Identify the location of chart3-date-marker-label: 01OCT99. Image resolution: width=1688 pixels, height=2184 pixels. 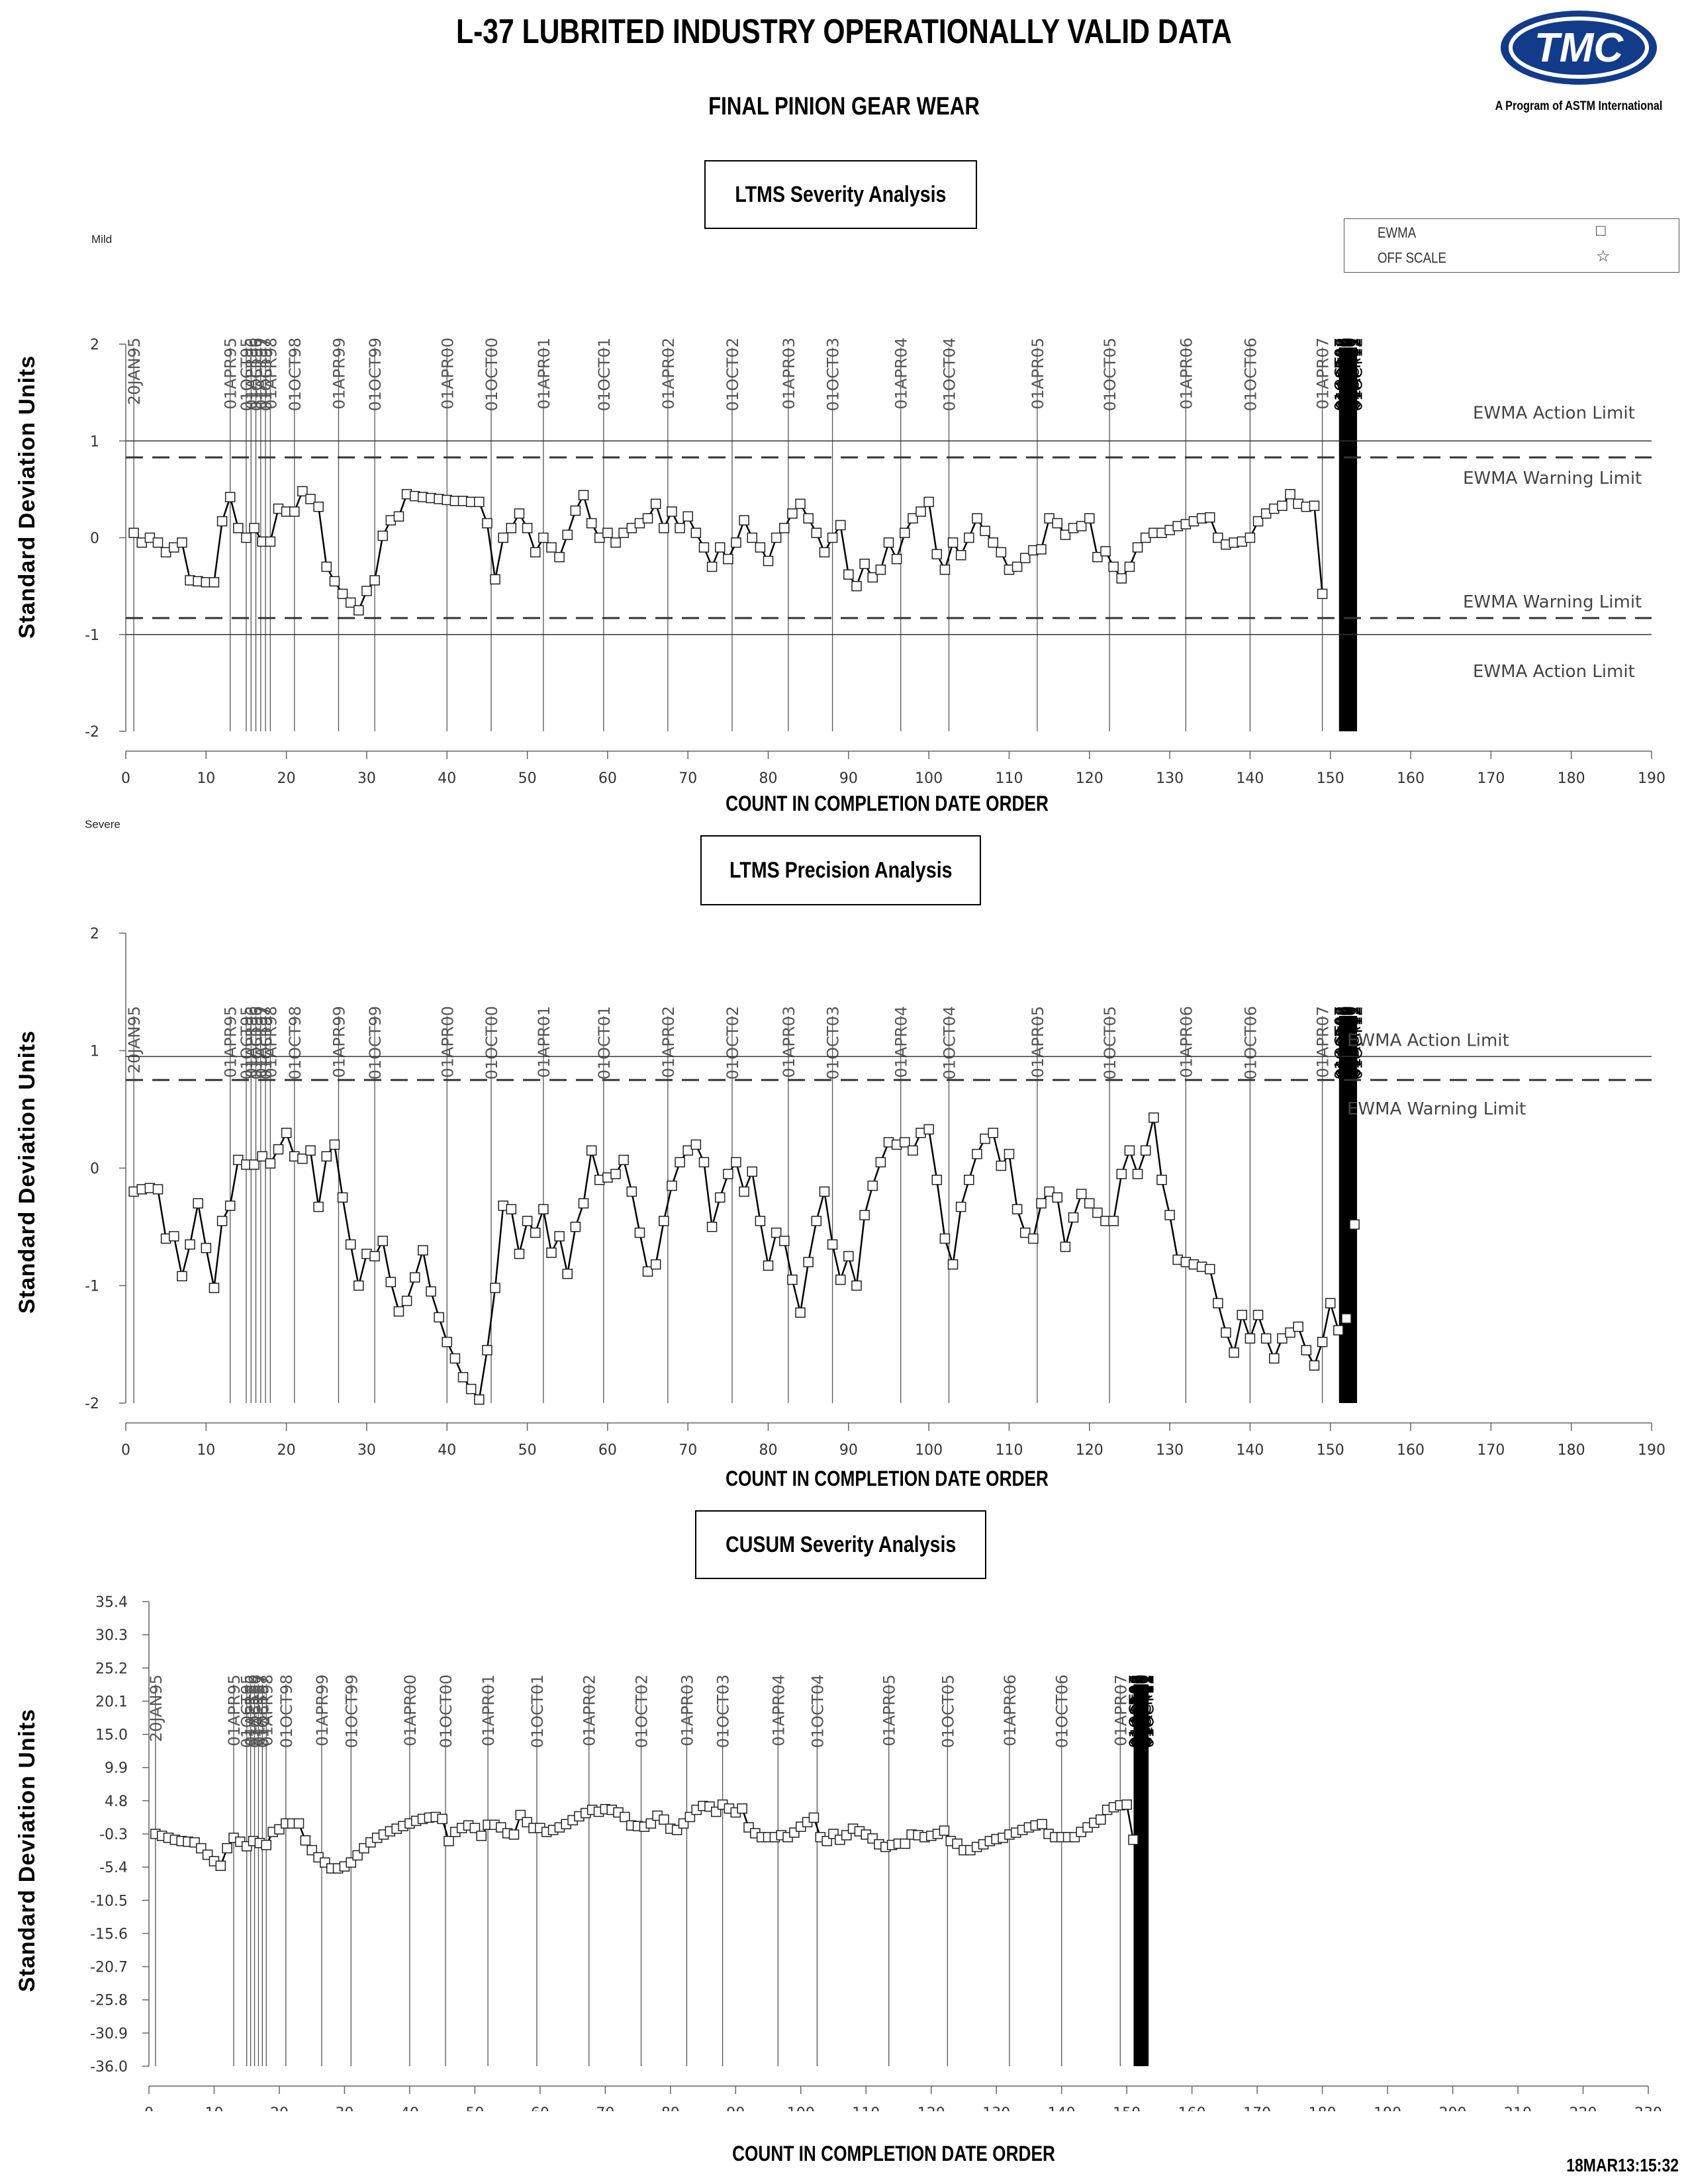
(351, 1711).